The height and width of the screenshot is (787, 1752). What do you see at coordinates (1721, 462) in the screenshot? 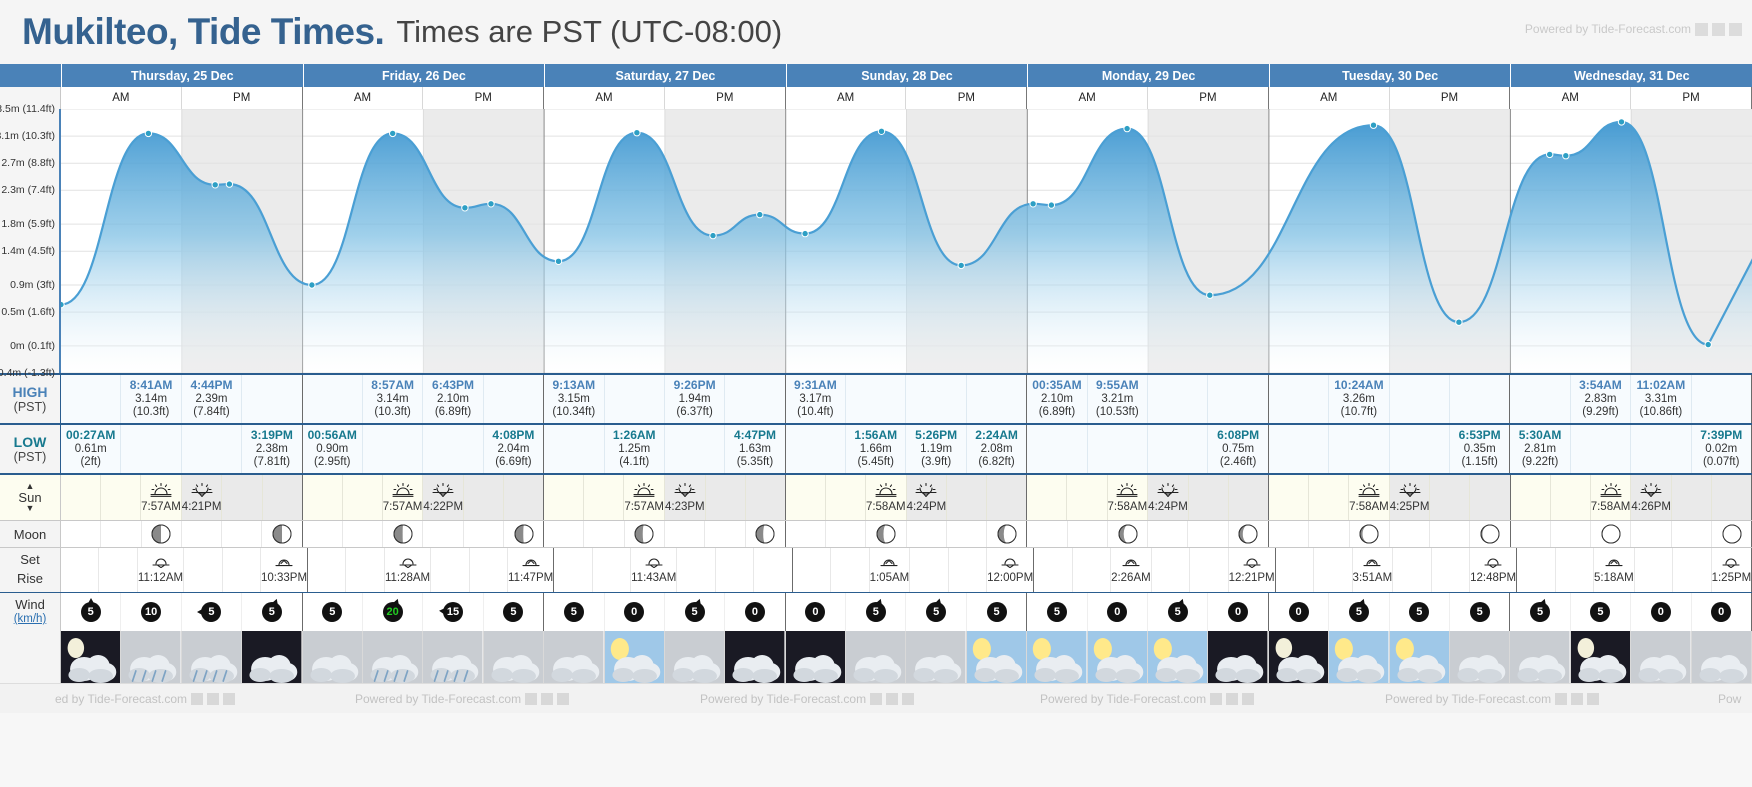
I see `low-tide-height-ft: (0.07ft)` at bounding box center [1721, 462].